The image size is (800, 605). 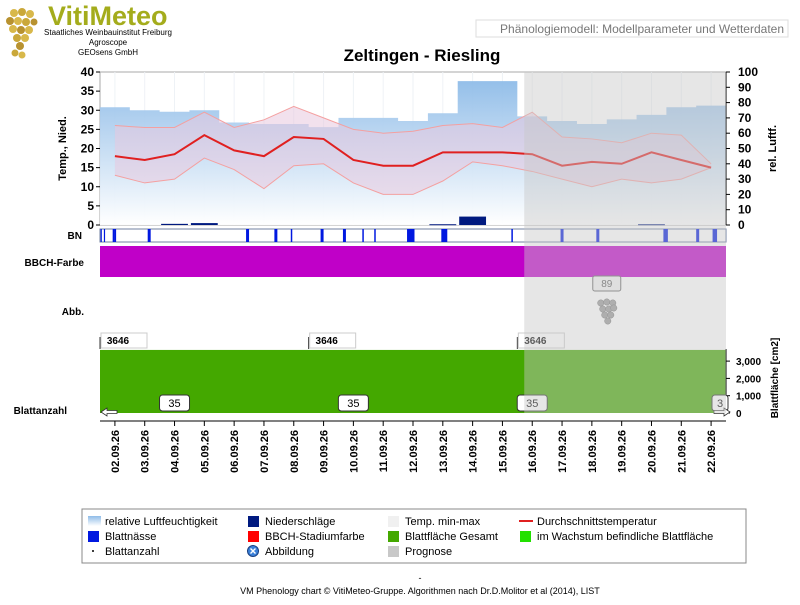 What do you see at coordinates (88, 72) in the screenshot?
I see `left-tick-label: 40` at bounding box center [88, 72].